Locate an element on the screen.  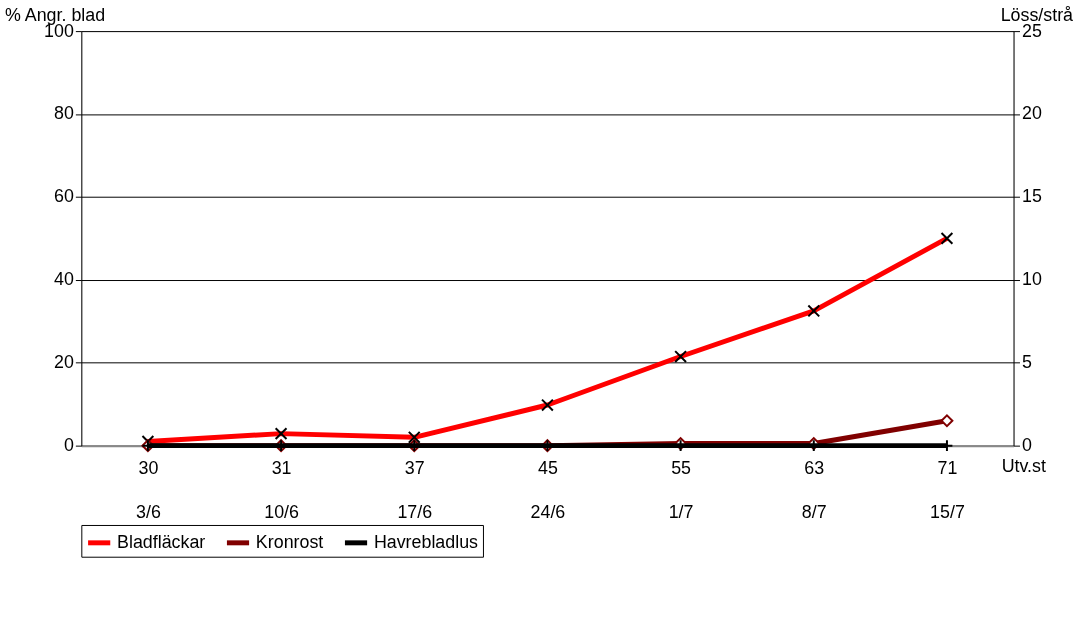
y2-tick-label: 0 is located at coordinates (1026, 445).